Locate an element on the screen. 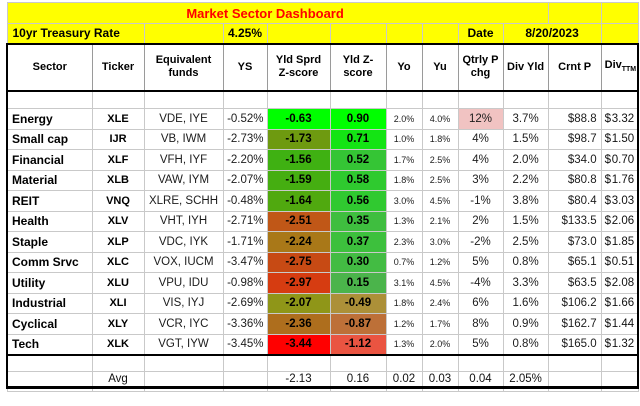 The image size is (640, 406). ys-cell: -3.47% is located at coordinates (245, 262).